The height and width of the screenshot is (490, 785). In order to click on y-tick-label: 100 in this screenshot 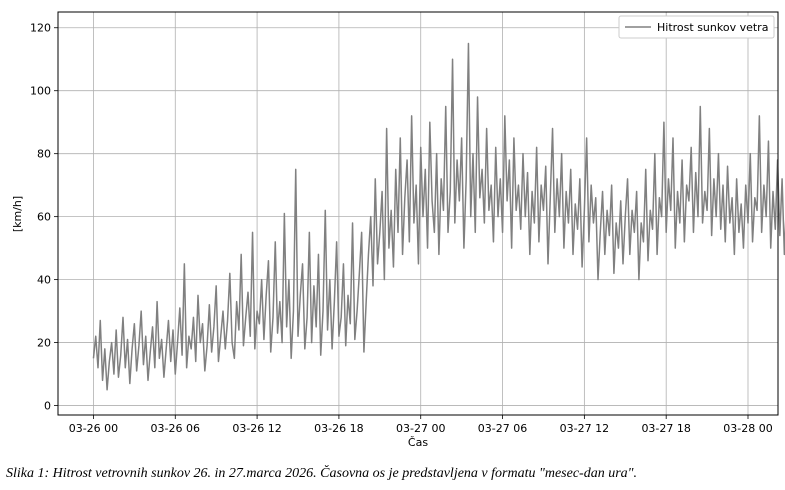, I will do `click(40, 91)`.